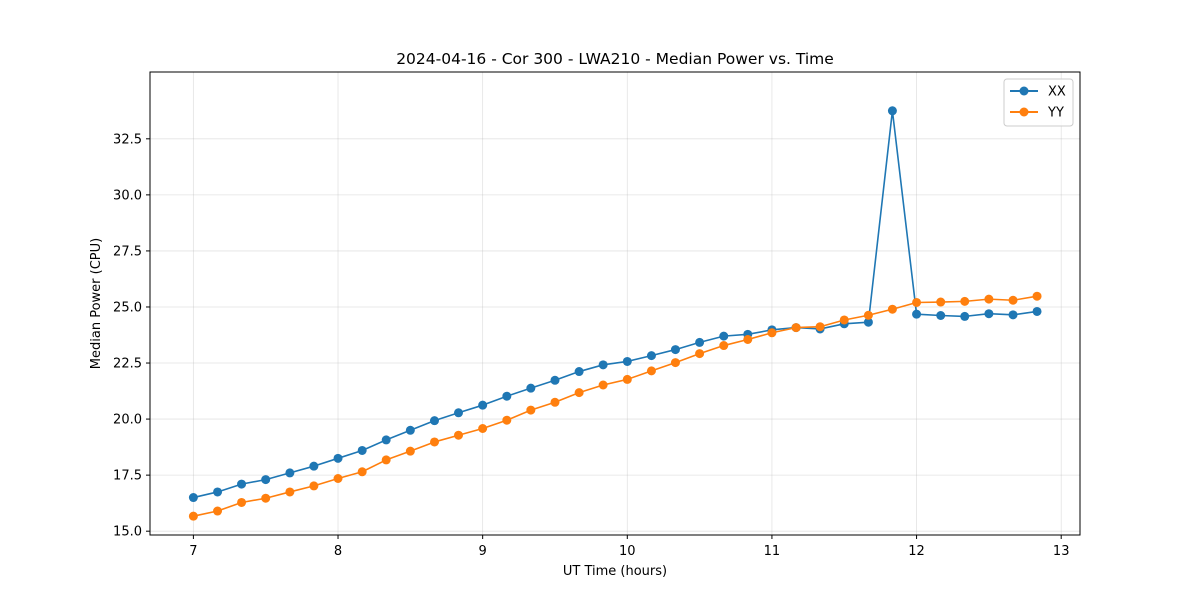 This screenshot has width=1200, height=600. Describe the element at coordinates (1038, 102) in the screenshot. I see `legend: XX YY` at that location.